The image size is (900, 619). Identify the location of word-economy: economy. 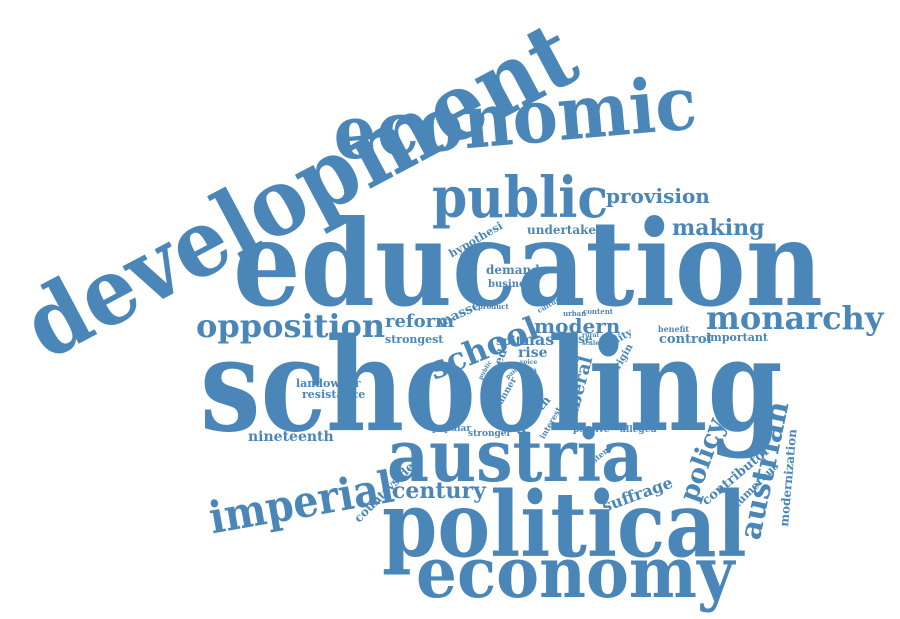
(575, 572).